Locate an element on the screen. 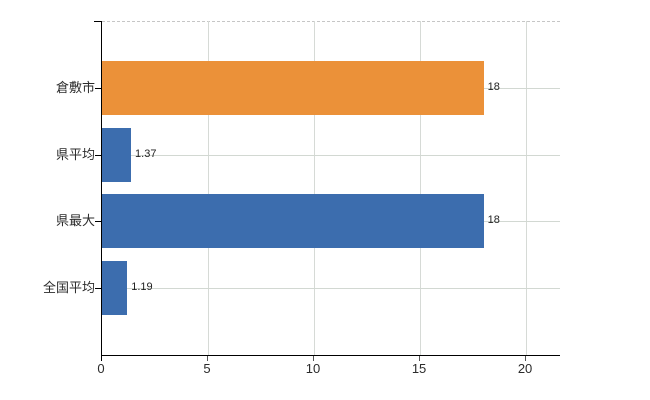 The width and height of the screenshot is (650, 400). category-label: 県最大 is located at coordinates (75, 221).